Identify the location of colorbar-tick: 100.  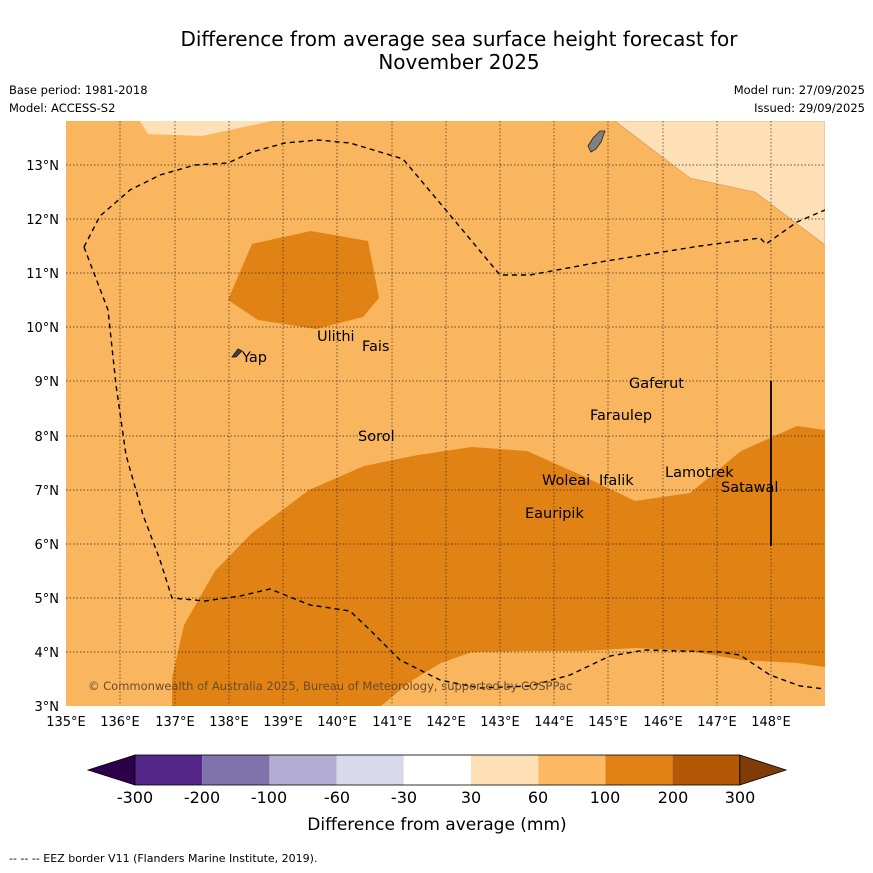
(605, 797).